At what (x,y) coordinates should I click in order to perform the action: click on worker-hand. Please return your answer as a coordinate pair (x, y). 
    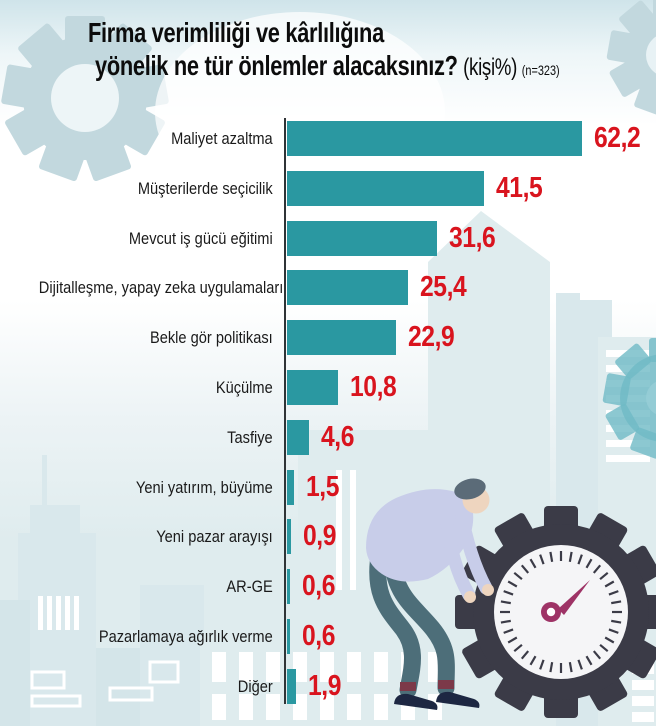
    Looking at the image, I should click on (470, 597).